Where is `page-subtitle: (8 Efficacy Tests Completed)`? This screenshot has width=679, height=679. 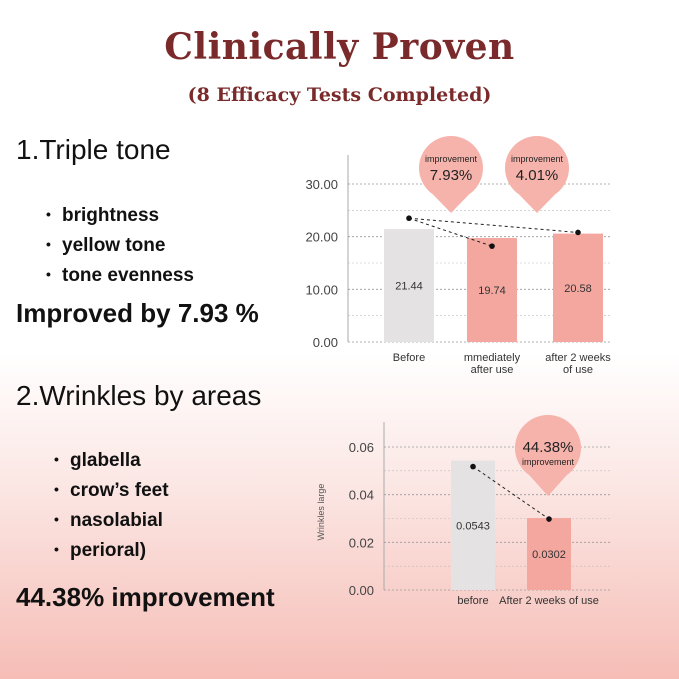
page-subtitle: (8 Efficacy Tests Completed) is located at coordinates (339, 95).